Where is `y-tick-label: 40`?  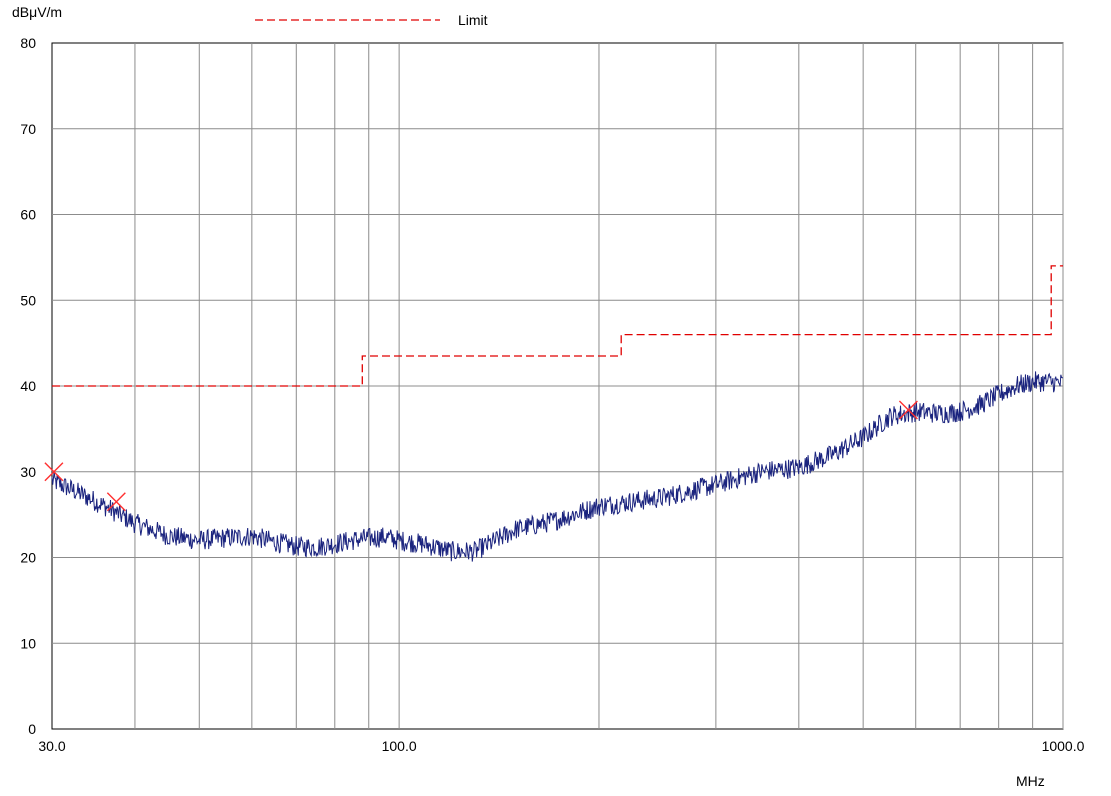
y-tick-label: 40 is located at coordinates (28, 386).